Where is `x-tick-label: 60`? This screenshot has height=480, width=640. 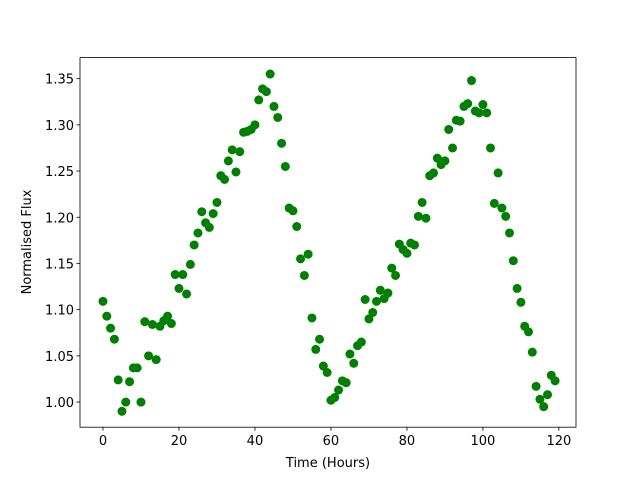 x-tick-label: 60 is located at coordinates (331, 441).